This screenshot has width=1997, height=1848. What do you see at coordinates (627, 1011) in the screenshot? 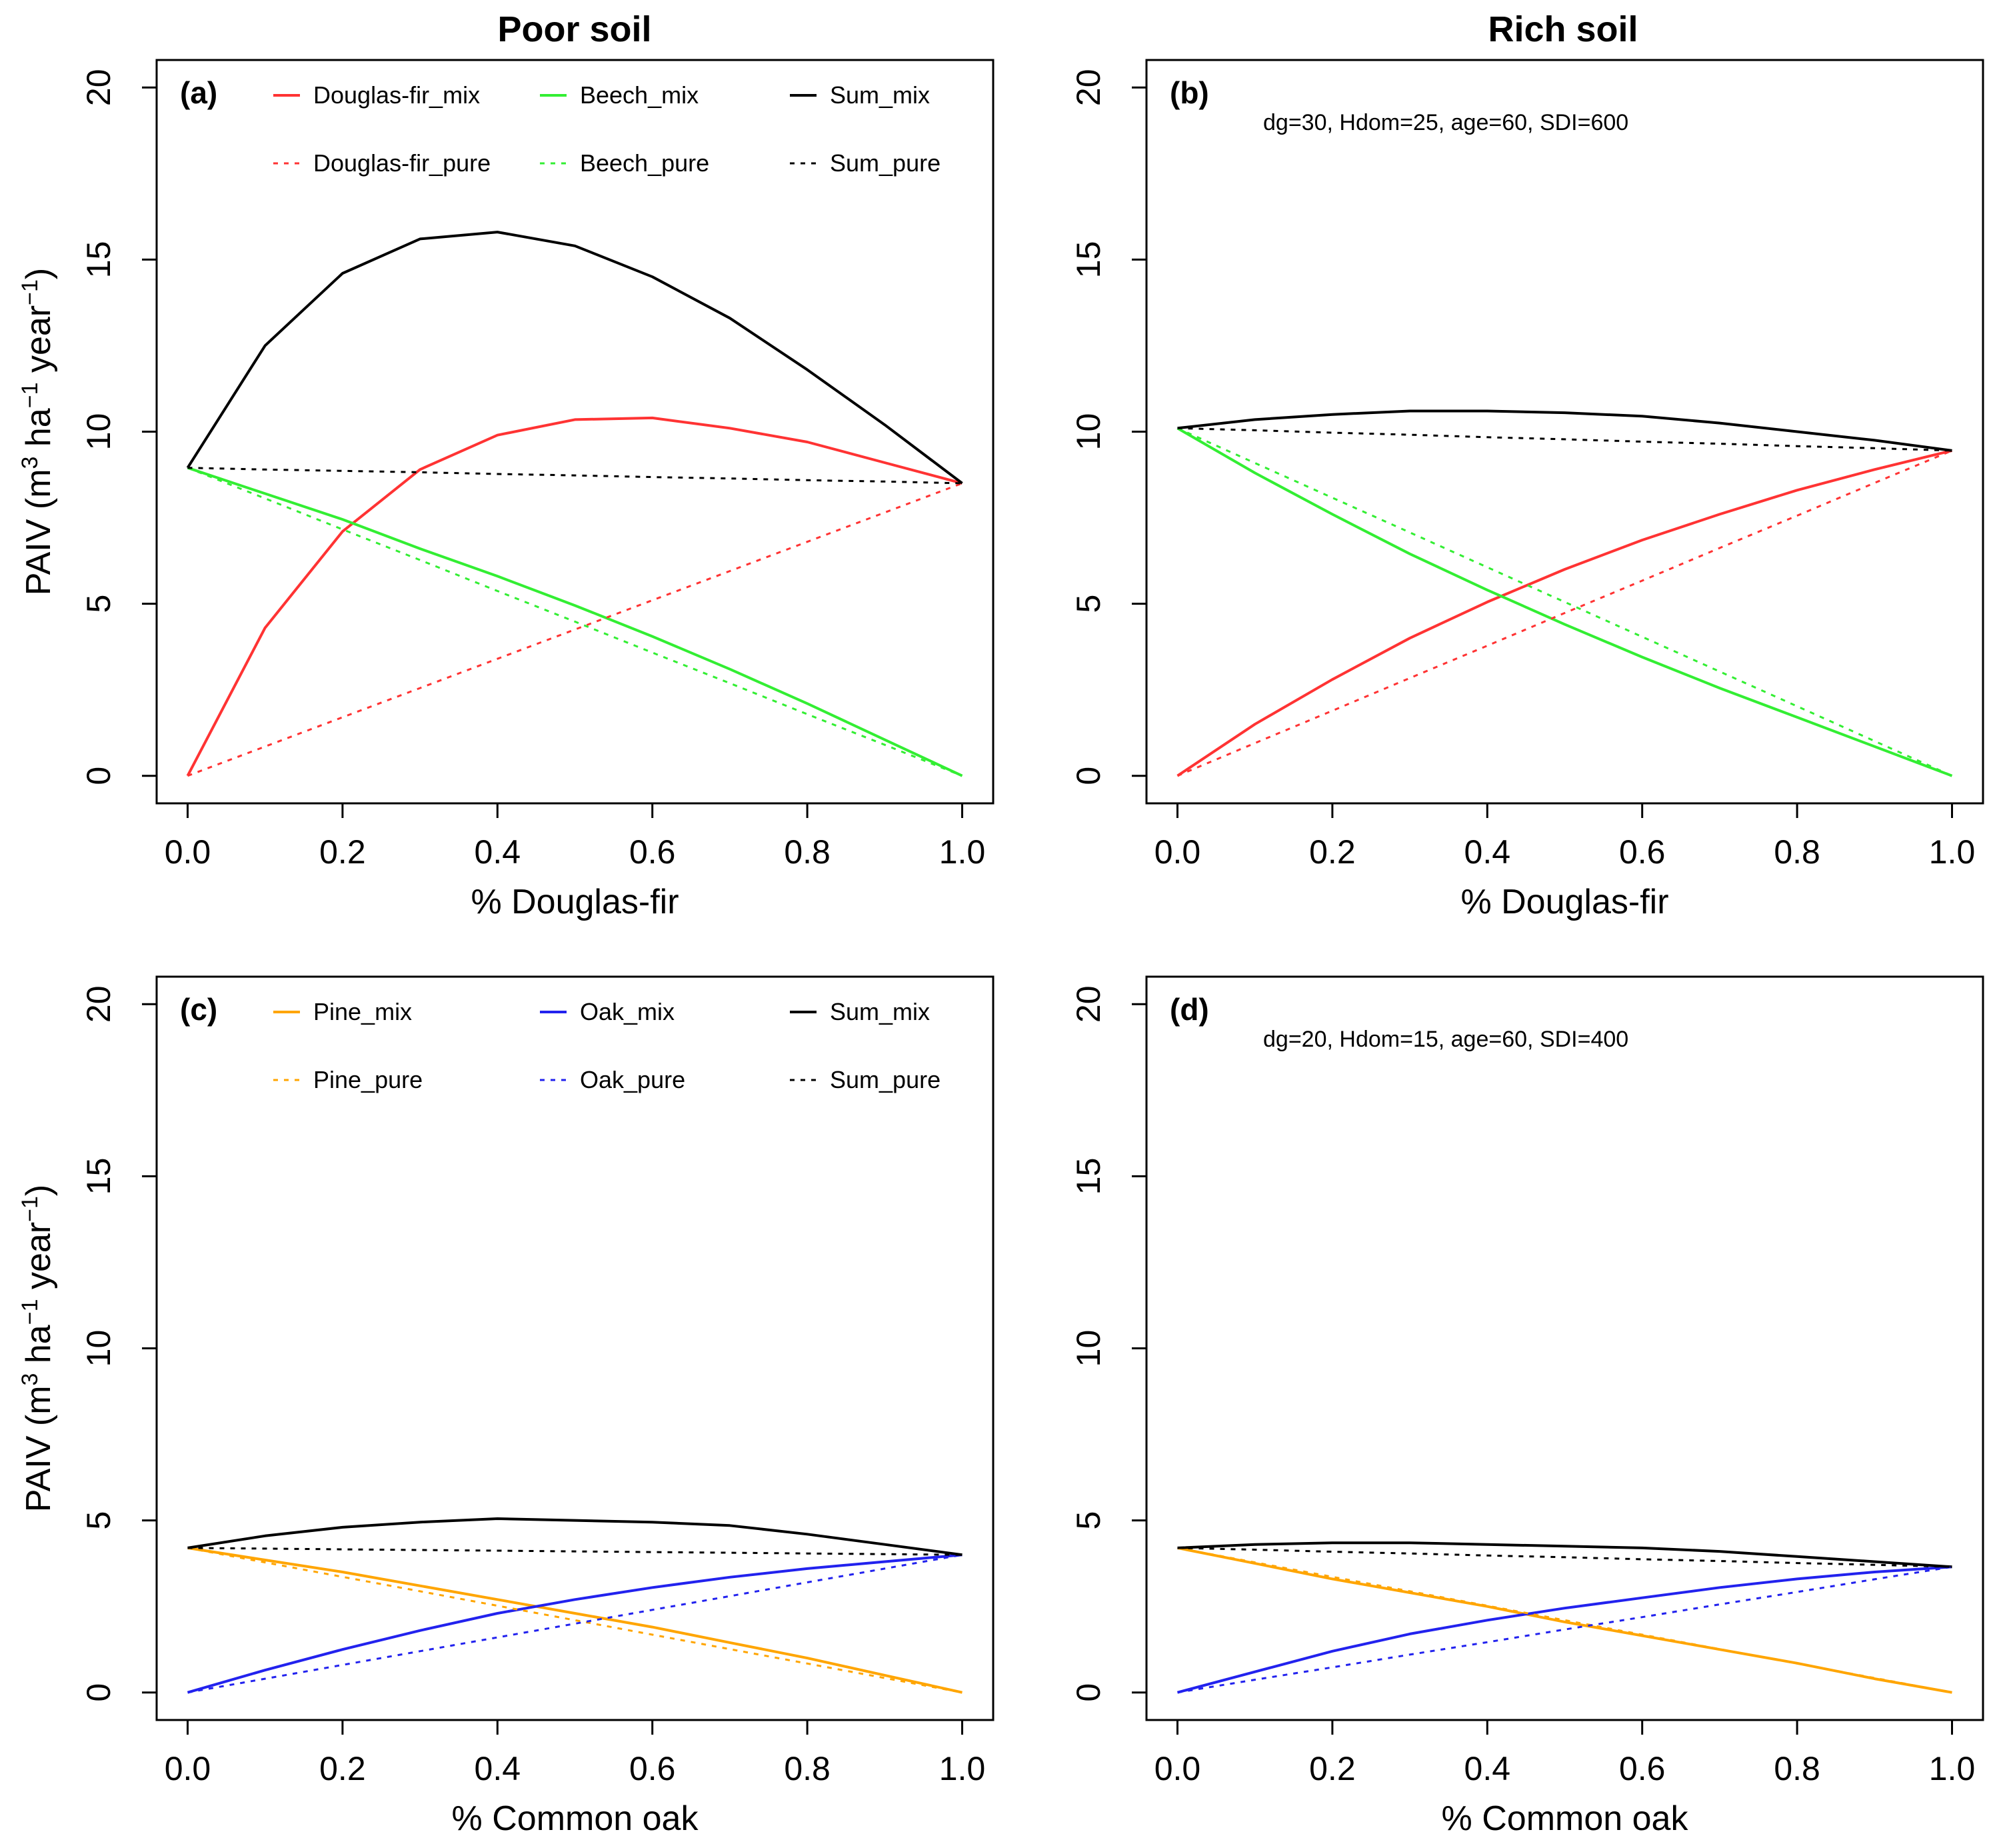
I see `legend-label: Oak_mix` at bounding box center [627, 1011].